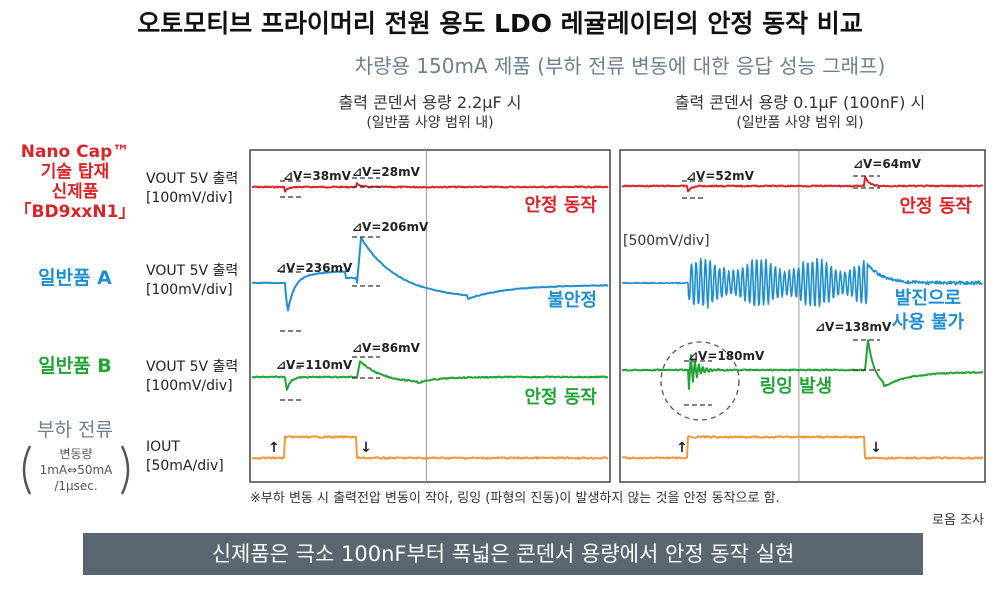 The image size is (1000, 595). I want to click on delta-v-label: ⊿V=236mV, so click(314, 268).